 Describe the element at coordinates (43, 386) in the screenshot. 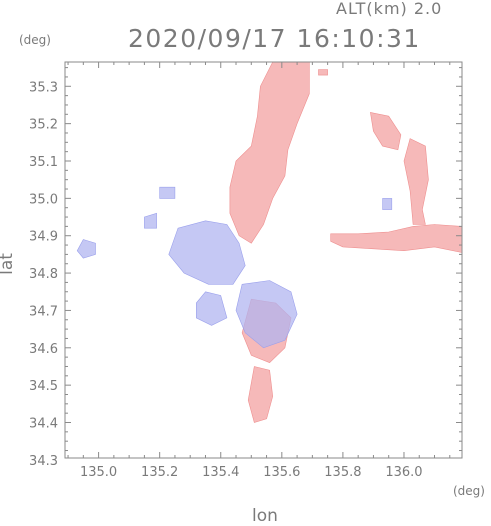

I see `y-tick-label: 34.5` at that location.